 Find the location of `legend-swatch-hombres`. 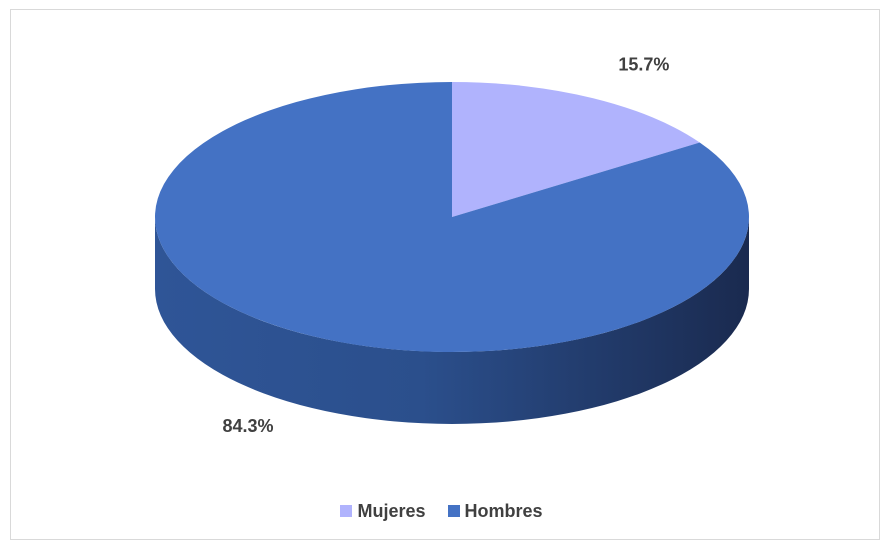

legend-swatch-hombres is located at coordinates (453, 511).